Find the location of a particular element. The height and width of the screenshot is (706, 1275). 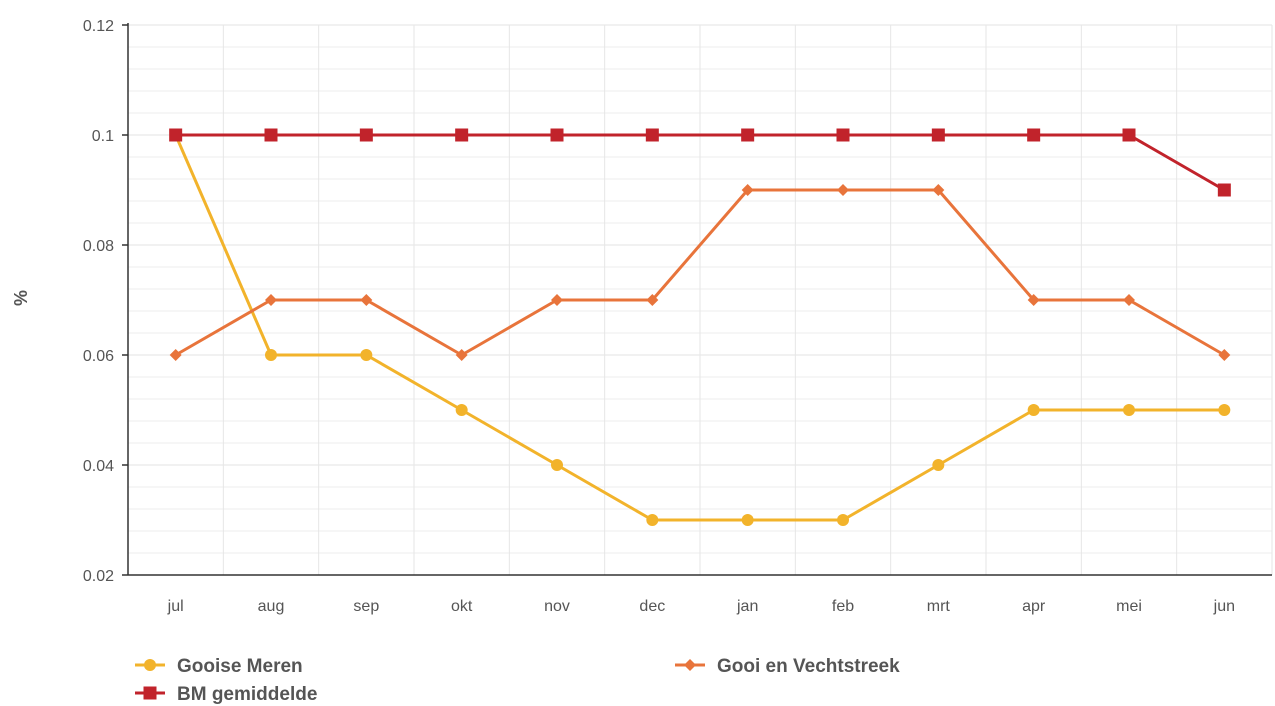

legend-item: BM gemiddelde is located at coordinates (226, 694).